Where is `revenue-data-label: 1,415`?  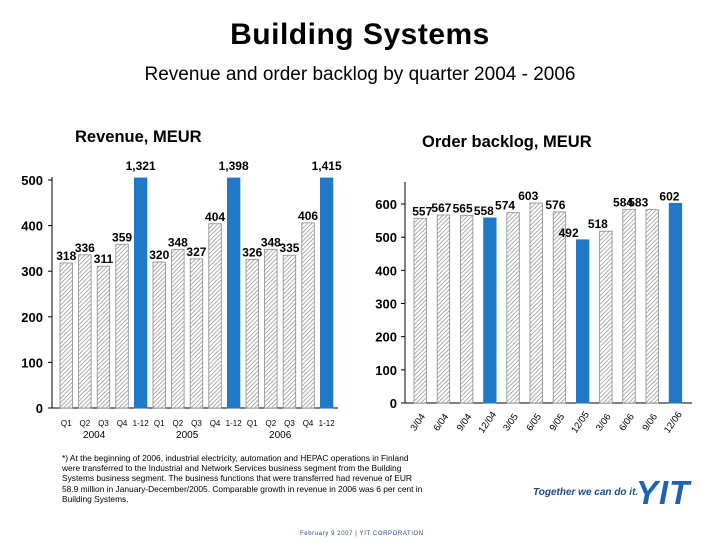 revenue-data-label: 1,415 is located at coordinates (327, 166).